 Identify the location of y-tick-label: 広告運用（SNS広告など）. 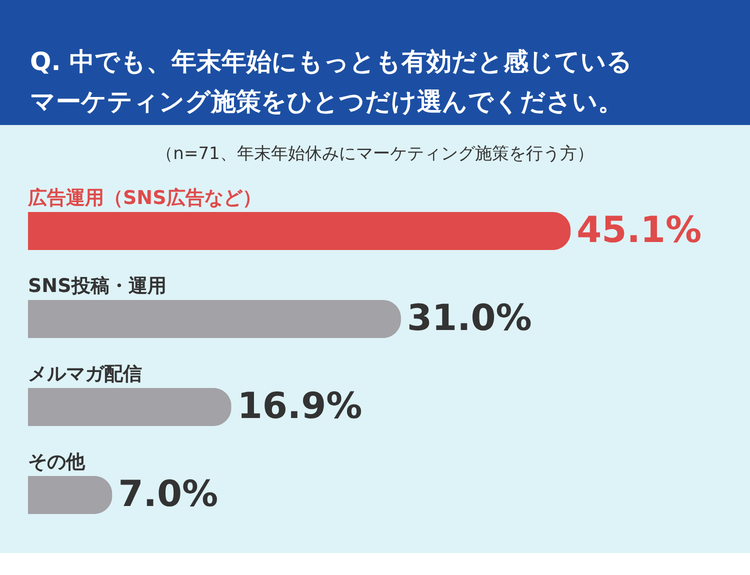
(144, 198).